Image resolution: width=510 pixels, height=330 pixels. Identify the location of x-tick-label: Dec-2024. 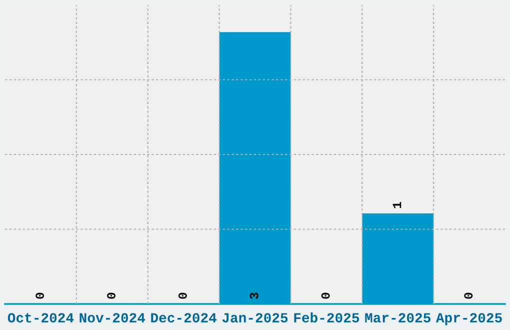
(183, 318).